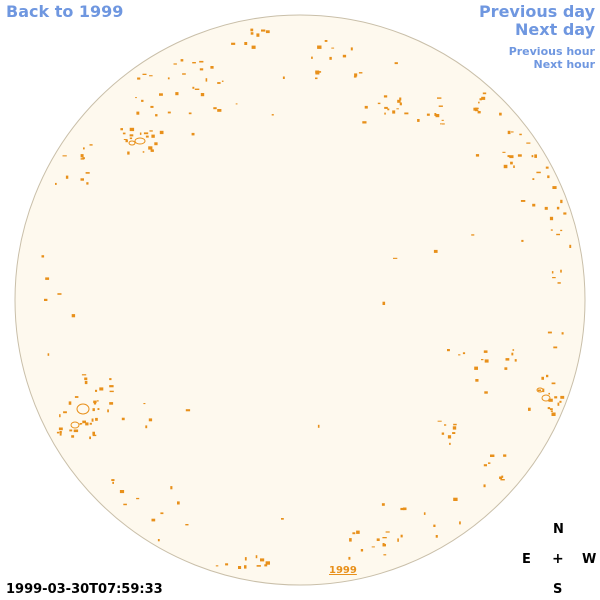 The width and height of the screenshot is (600, 600). I want to click on previous-hour-link: Previous hour, so click(551, 51).